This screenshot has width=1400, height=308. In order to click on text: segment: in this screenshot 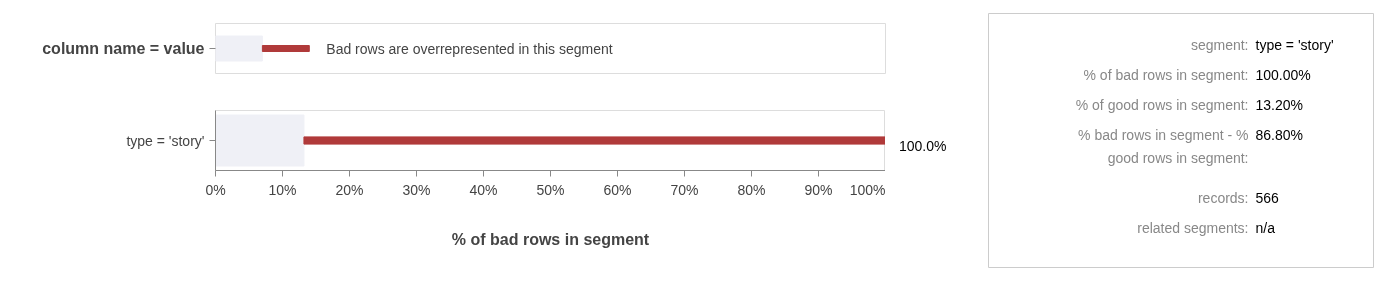, I will do `click(1219, 44)`.